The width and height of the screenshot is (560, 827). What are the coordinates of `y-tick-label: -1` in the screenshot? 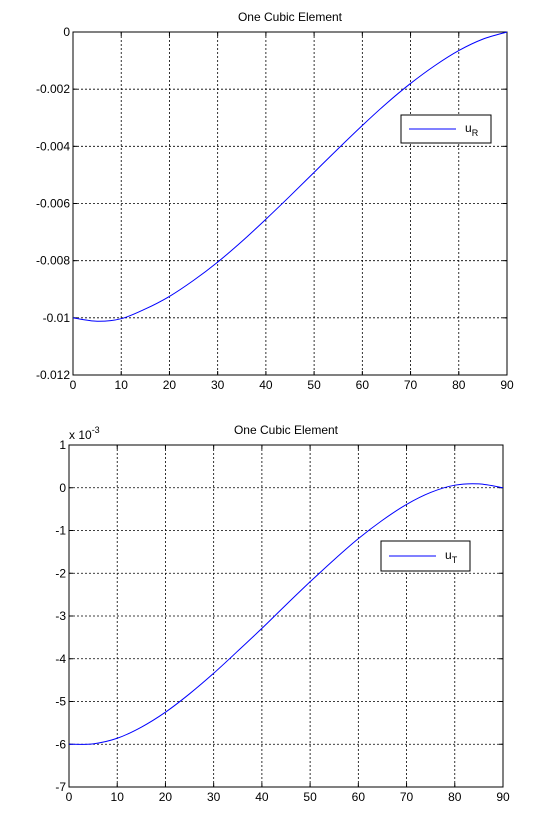 It's located at (60, 531).